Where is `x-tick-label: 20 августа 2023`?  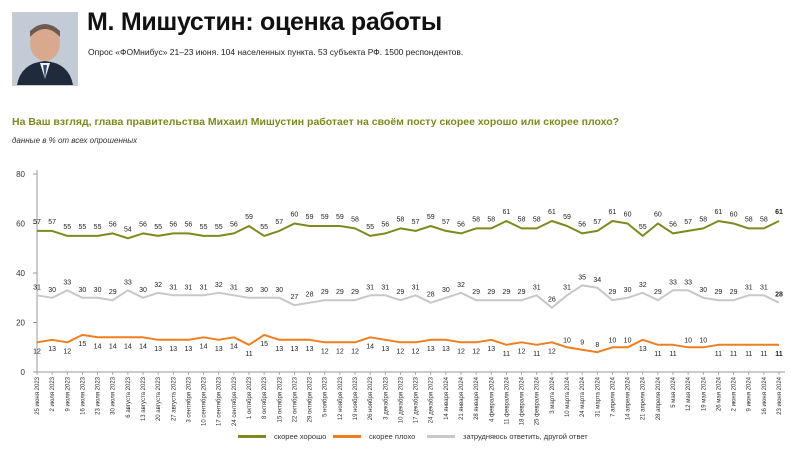
x-tick-label: 20 августа 2023 is located at coordinates (159, 398).